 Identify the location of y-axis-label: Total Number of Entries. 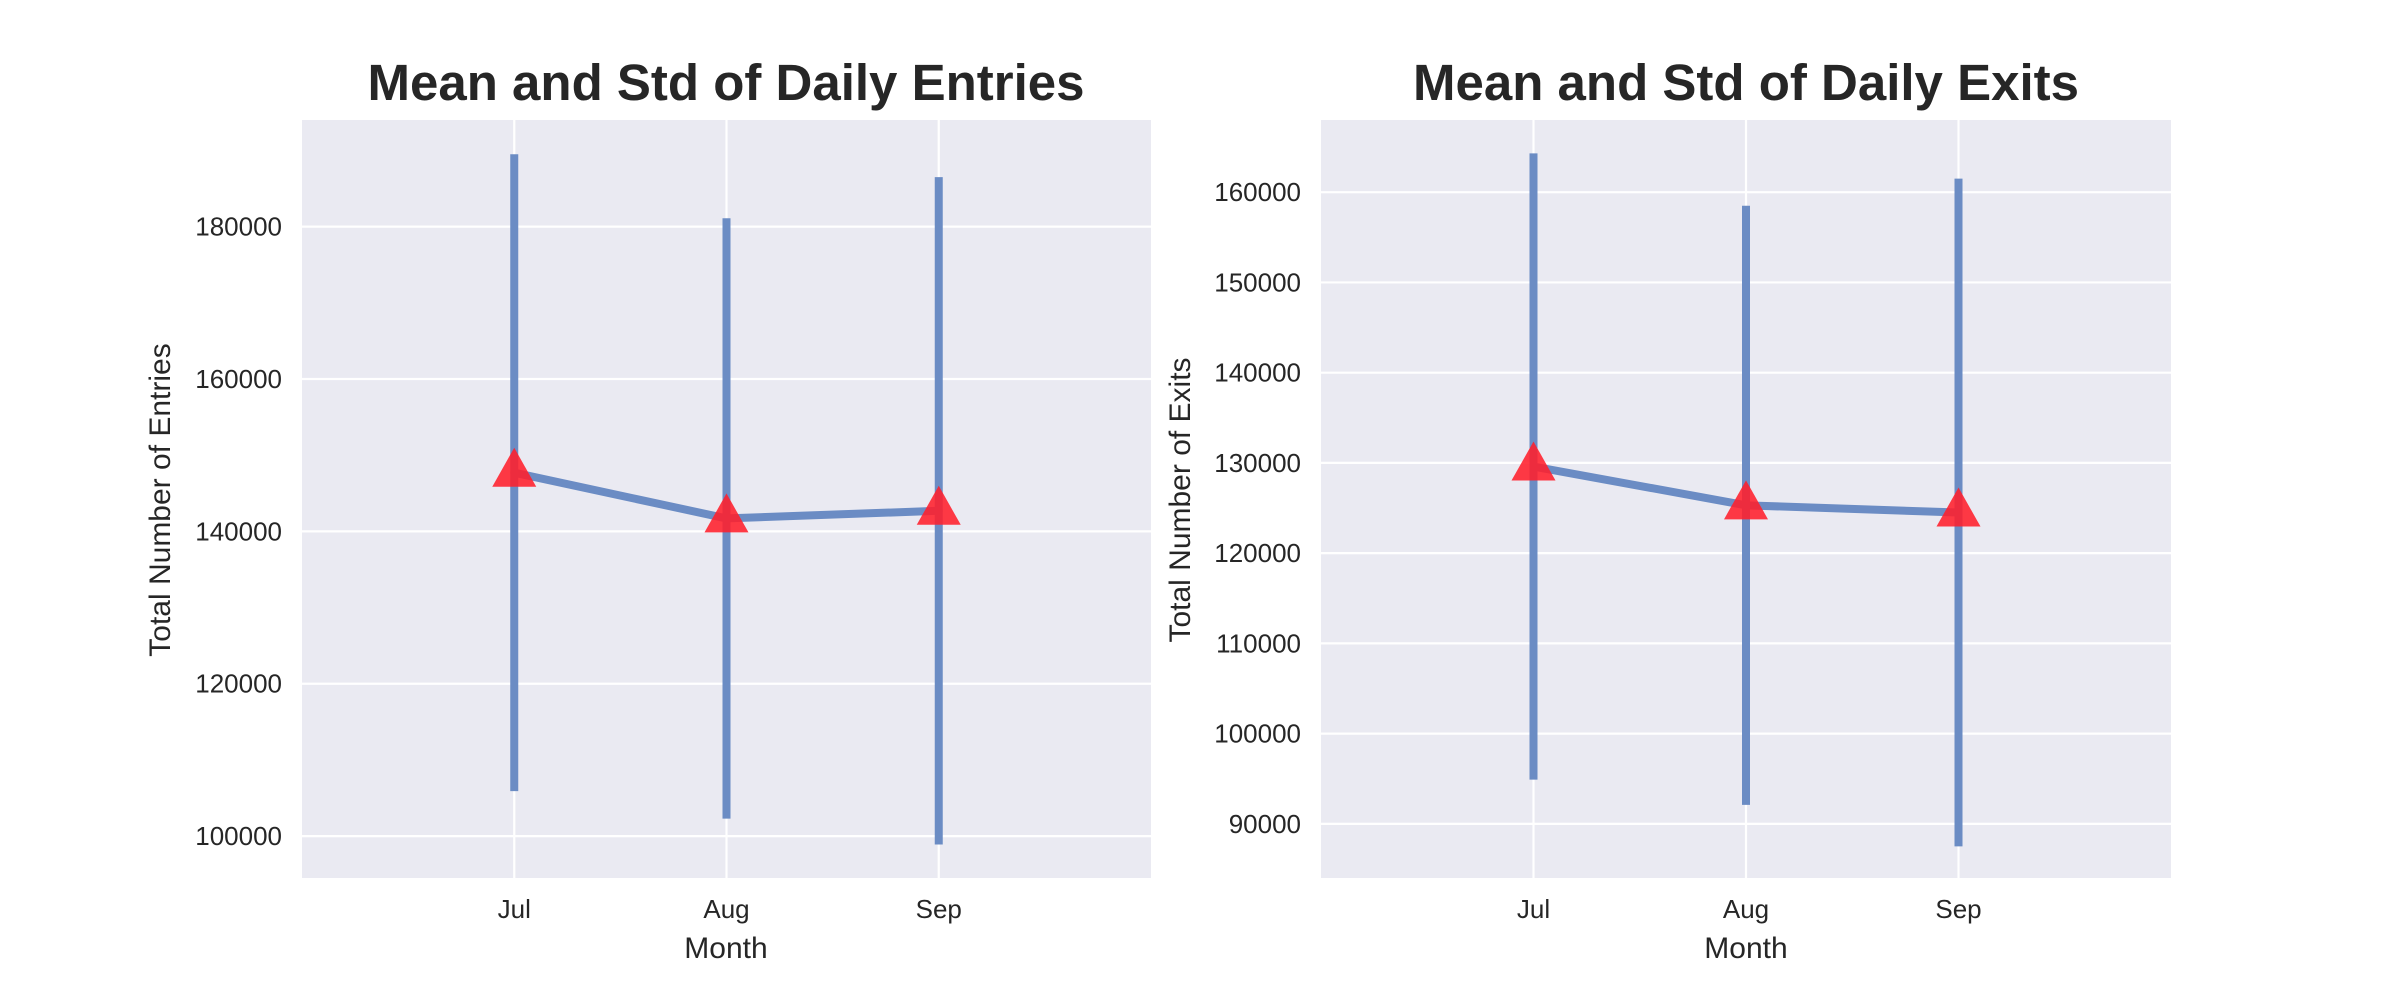
(160, 499).